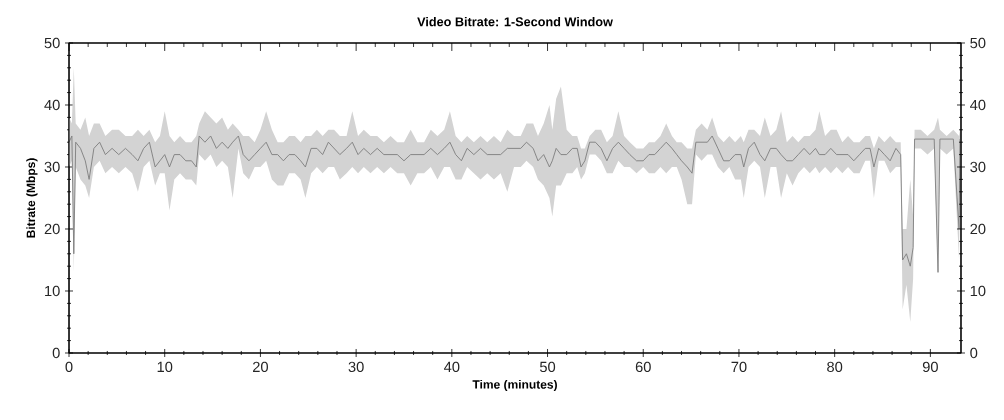  Describe the element at coordinates (974, 353) in the screenshot. I see `y2-tick-label: 0` at that location.